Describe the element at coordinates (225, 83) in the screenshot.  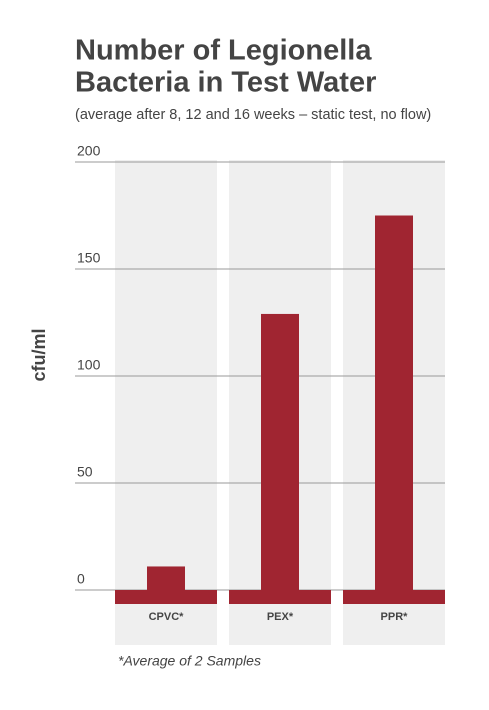
I see `chart-title: Bacteria in Test Water` at that location.